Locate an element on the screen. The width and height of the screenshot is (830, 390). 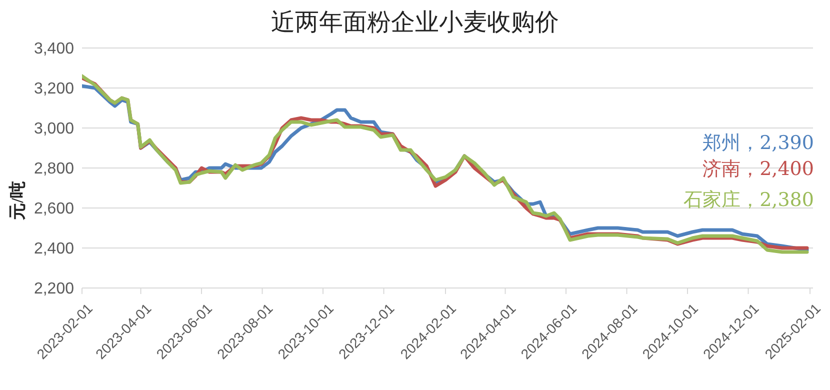
y-tick-label: 3,000 is located at coordinates (54, 129).